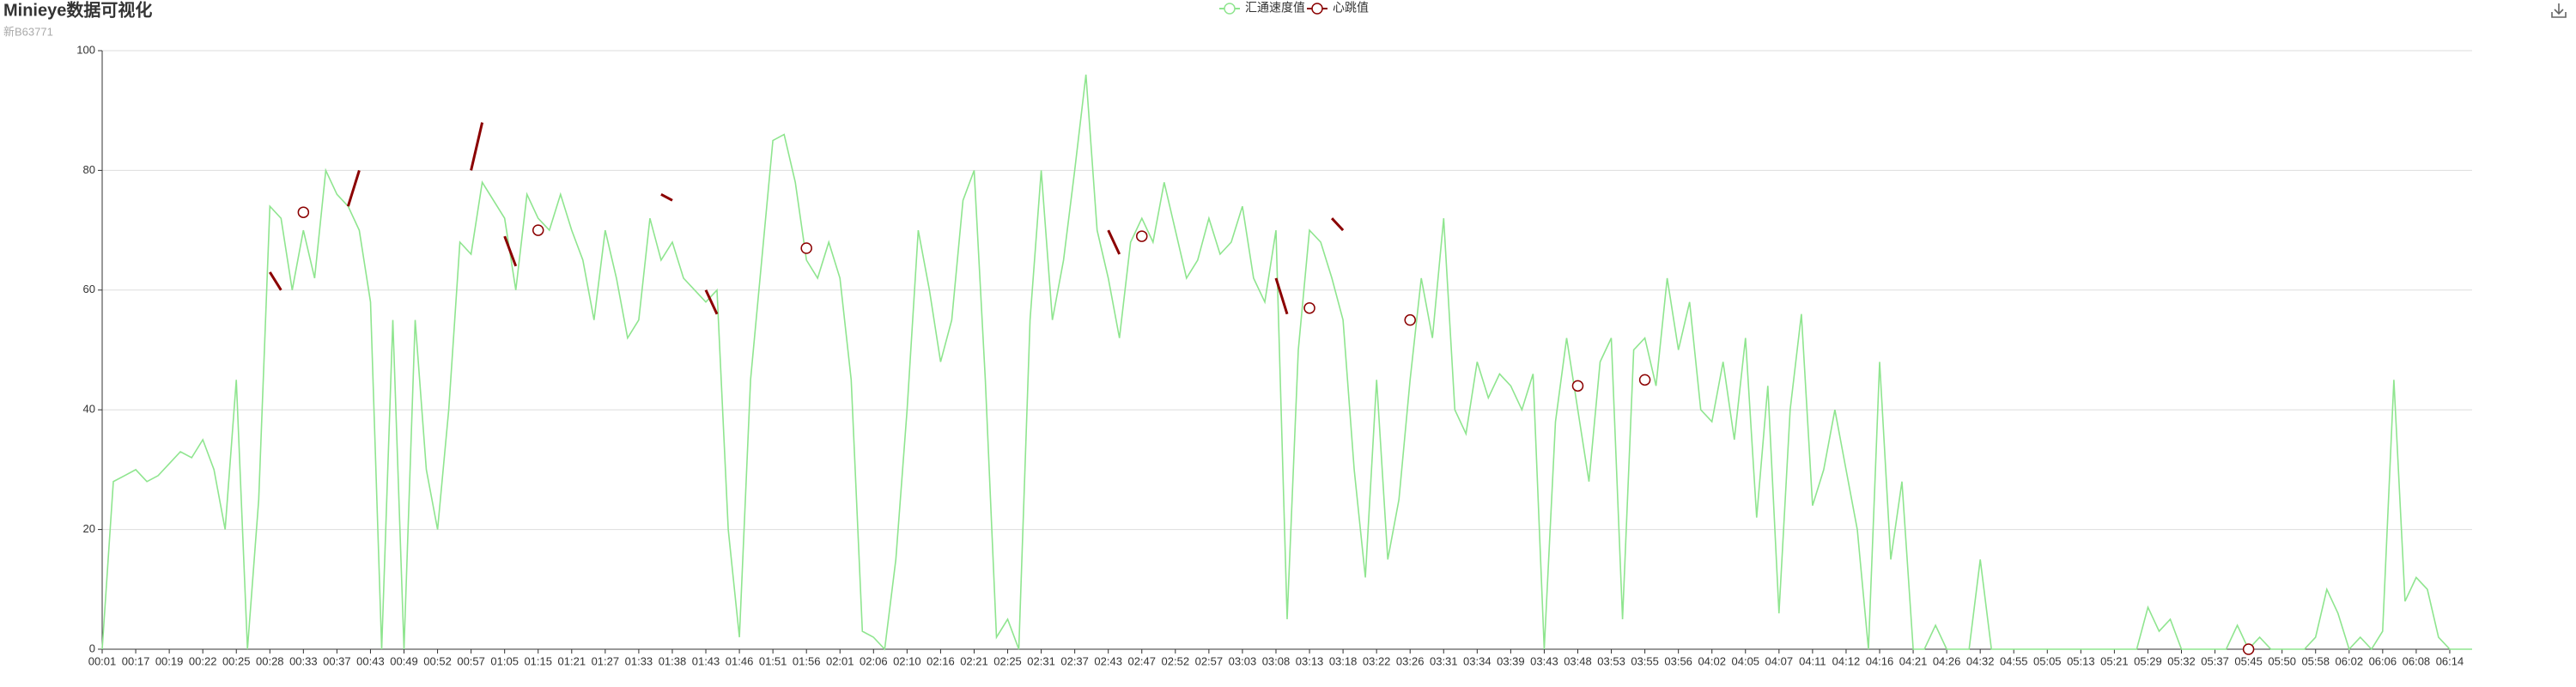  Describe the element at coordinates (2383, 660) in the screenshot. I see `x-tick-label: 06:06` at that location.